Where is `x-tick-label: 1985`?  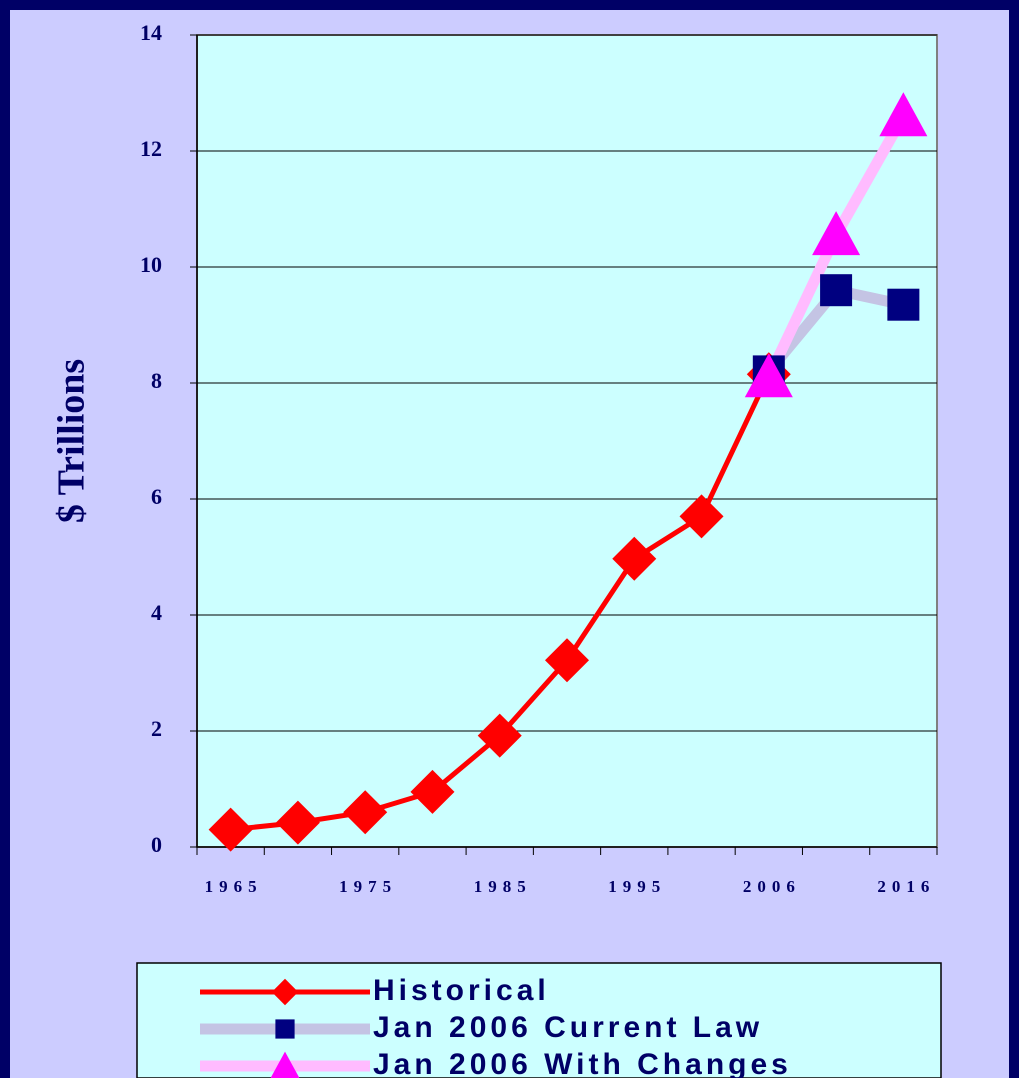 x-tick-label: 1985 is located at coordinates (503, 886).